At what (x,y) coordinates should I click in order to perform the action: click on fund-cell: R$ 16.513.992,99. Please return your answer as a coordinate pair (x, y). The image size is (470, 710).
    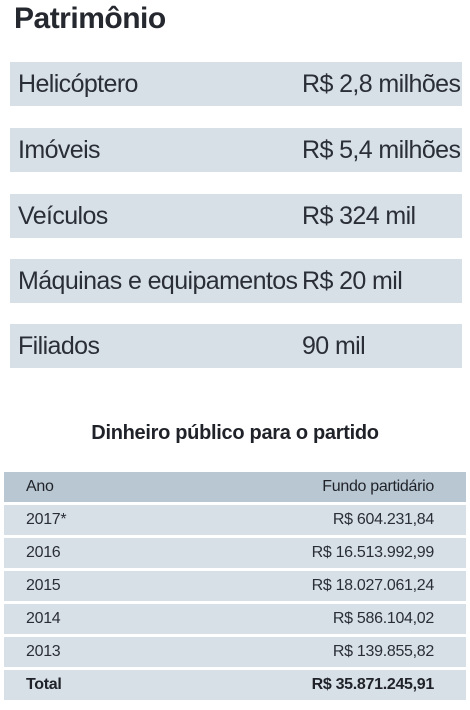
    Looking at the image, I should click on (373, 552).